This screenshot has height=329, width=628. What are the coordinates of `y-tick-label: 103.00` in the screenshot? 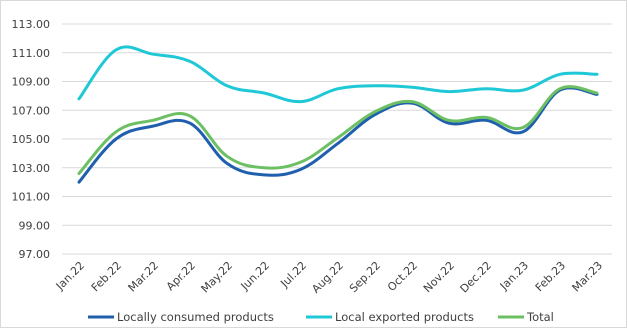 It's located at (31, 168).